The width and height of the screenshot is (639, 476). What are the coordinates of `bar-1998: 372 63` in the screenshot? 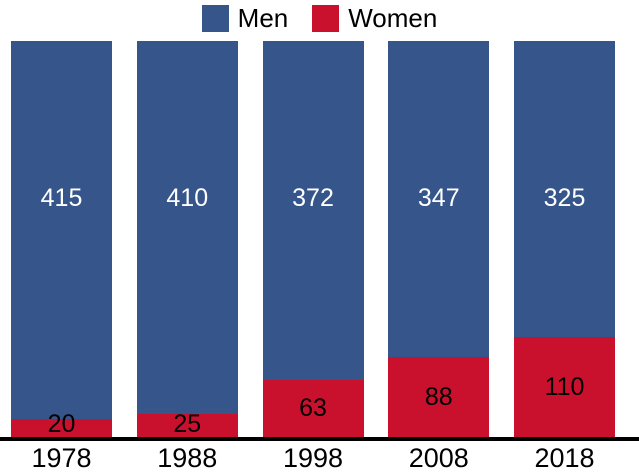 It's located at (313, 239).